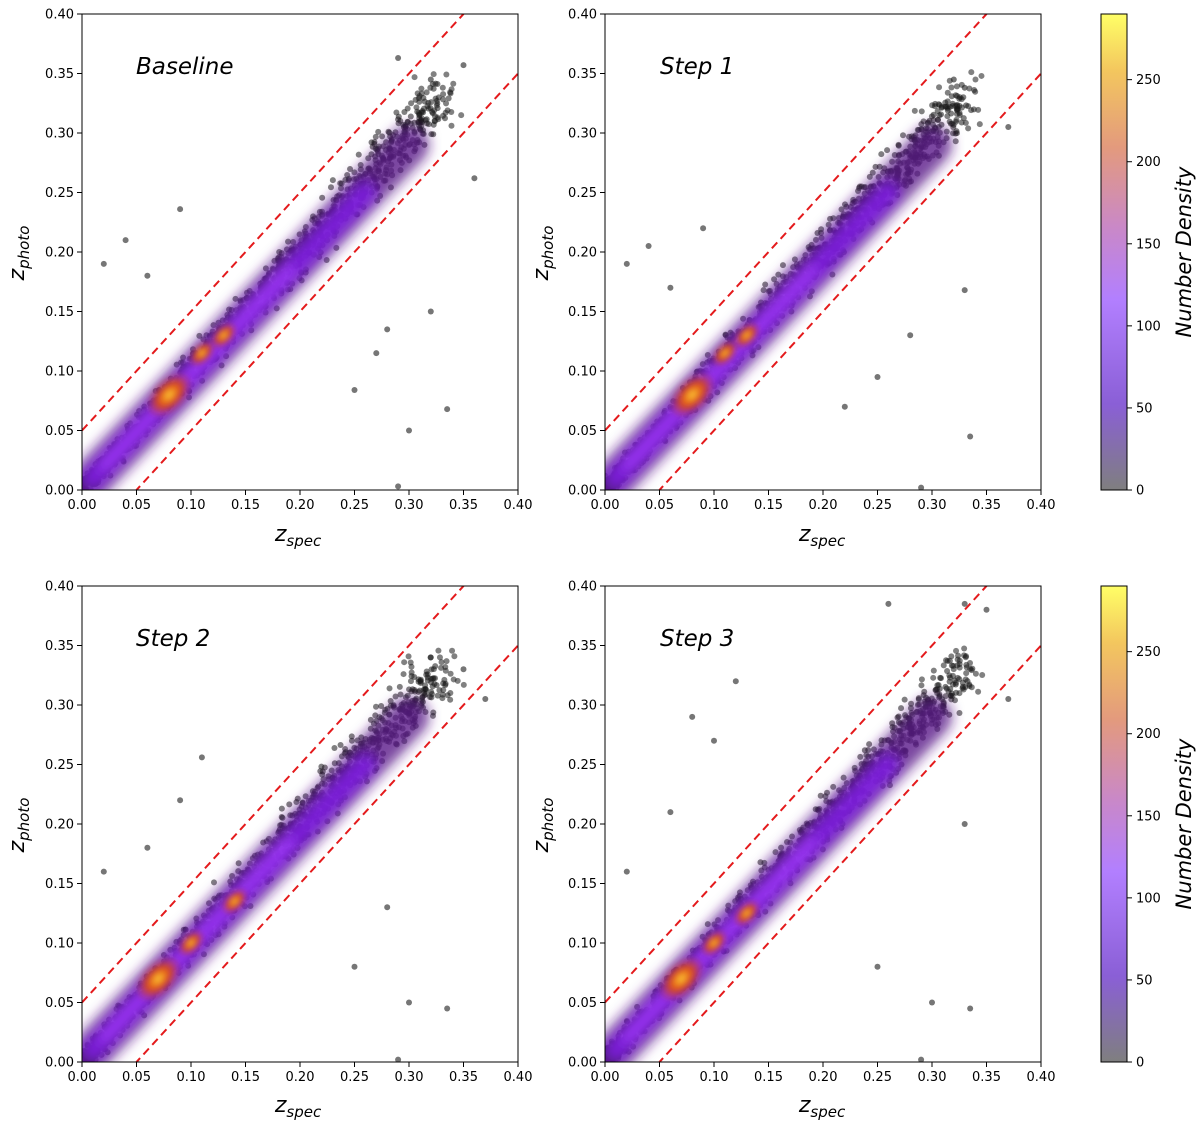  I want to click on density-core, so click(255, 879).